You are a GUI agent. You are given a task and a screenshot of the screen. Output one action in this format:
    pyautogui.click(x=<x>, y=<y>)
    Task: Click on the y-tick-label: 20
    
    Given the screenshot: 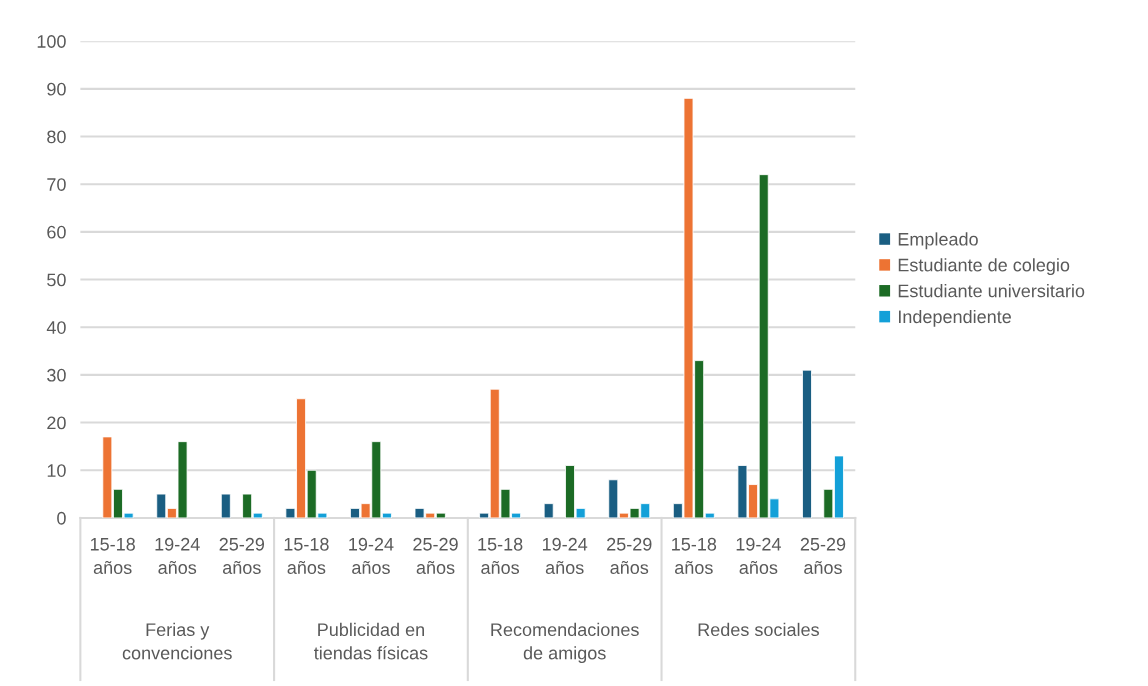 What is the action you would take?
    pyautogui.click(x=56, y=423)
    